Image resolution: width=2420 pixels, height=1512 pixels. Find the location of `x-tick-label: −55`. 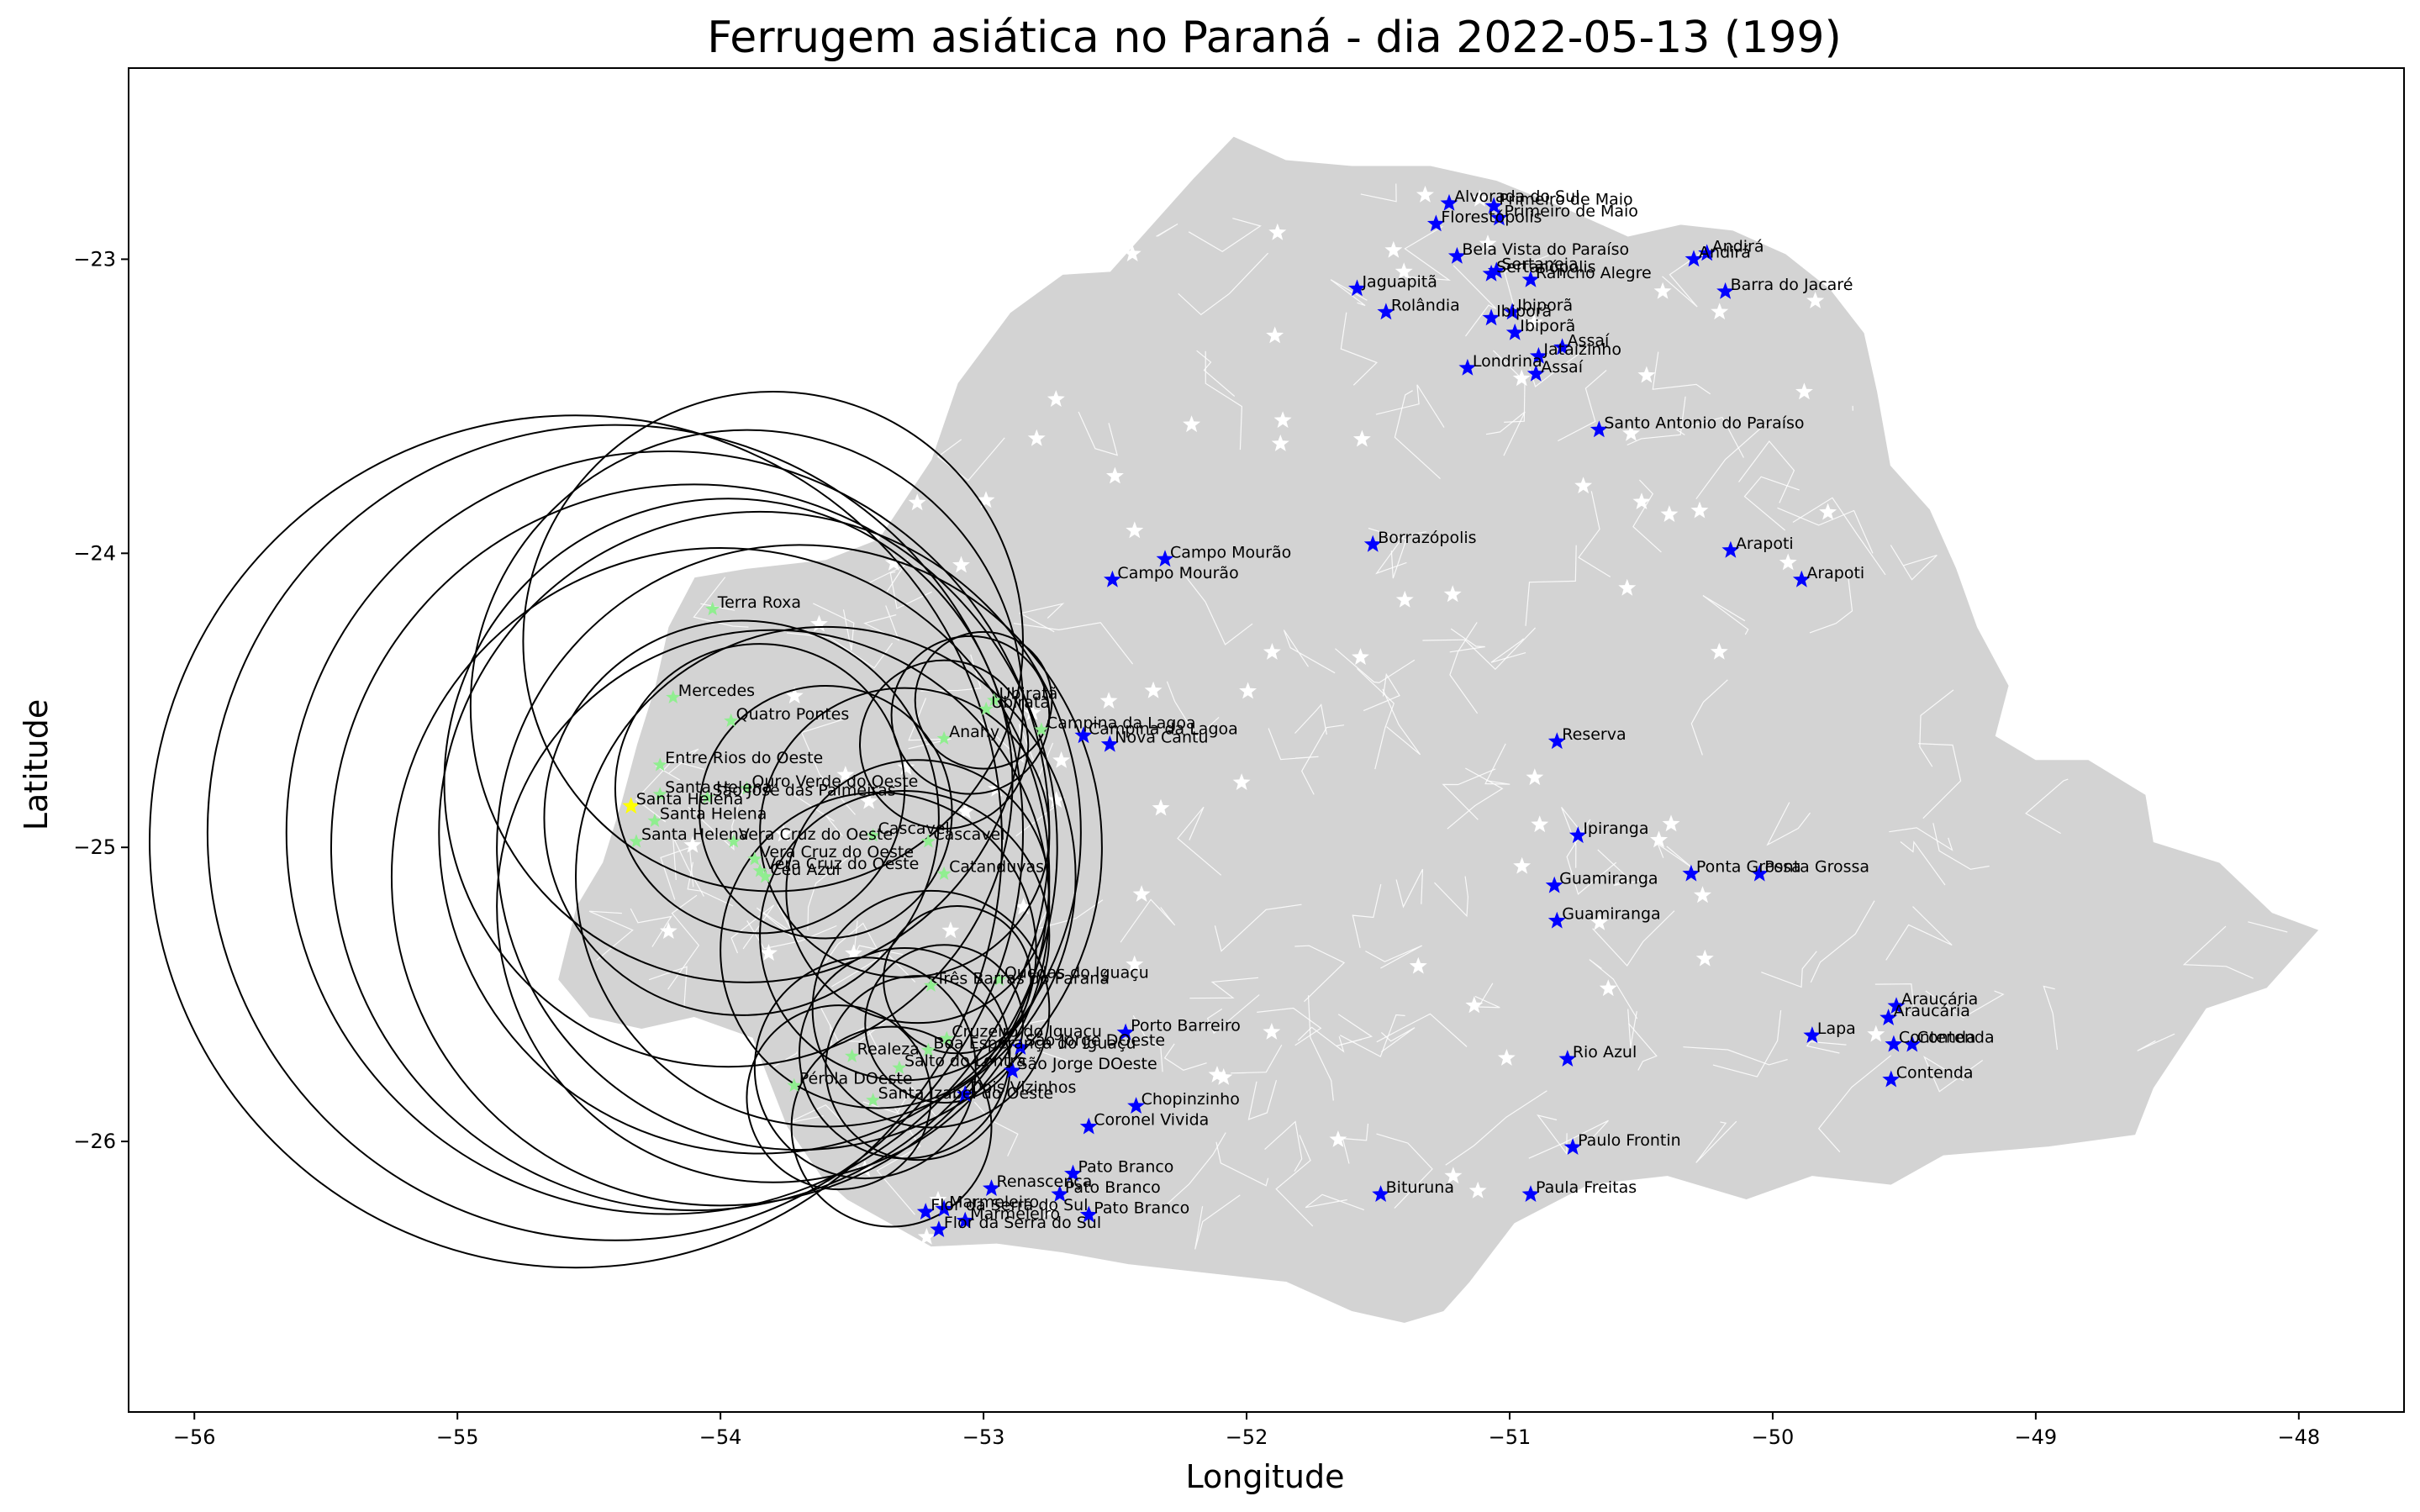

x-tick-label: −55 is located at coordinates (457, 1437).